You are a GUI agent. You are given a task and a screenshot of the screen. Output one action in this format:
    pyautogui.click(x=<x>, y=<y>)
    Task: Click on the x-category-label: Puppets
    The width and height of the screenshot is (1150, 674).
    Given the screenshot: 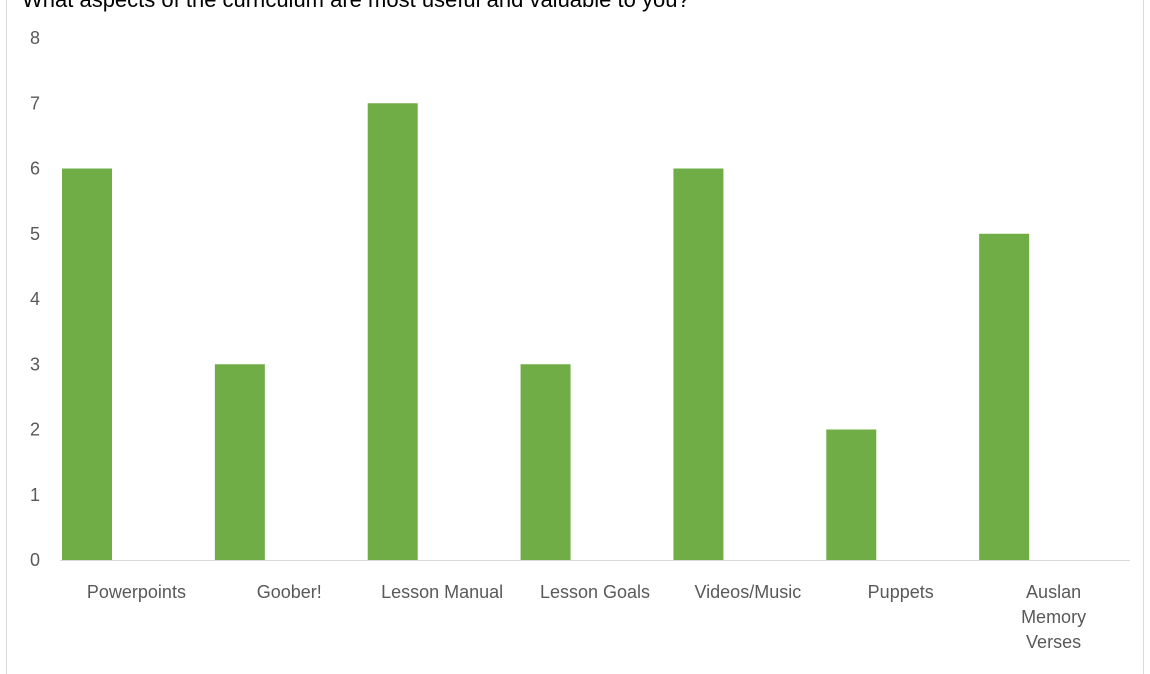 What is the action you would take?
    pyautogui.click(x=901, y=592)
    